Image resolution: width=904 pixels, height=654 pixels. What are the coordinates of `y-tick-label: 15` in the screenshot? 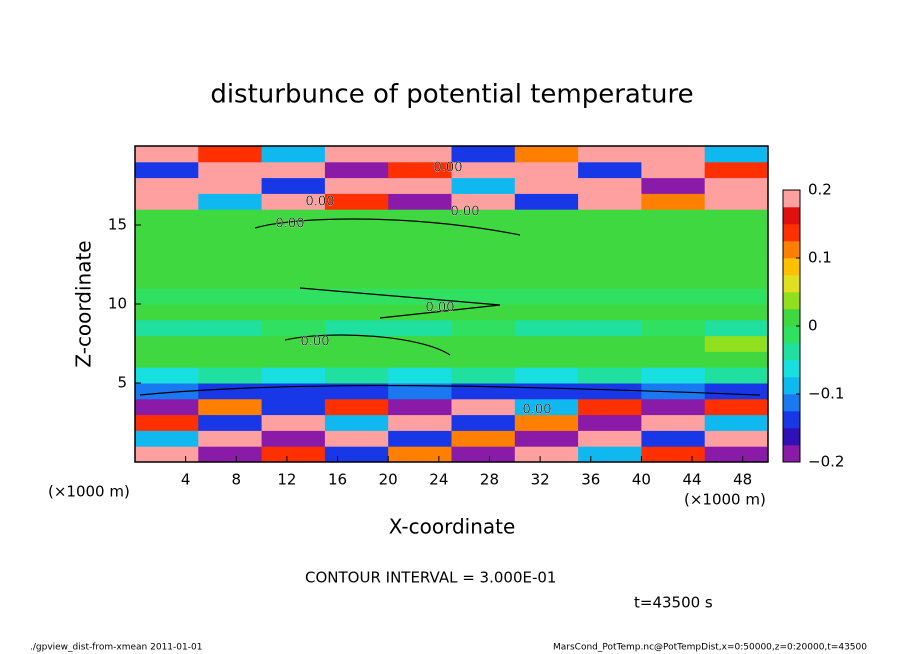 It's located at (117, 225).